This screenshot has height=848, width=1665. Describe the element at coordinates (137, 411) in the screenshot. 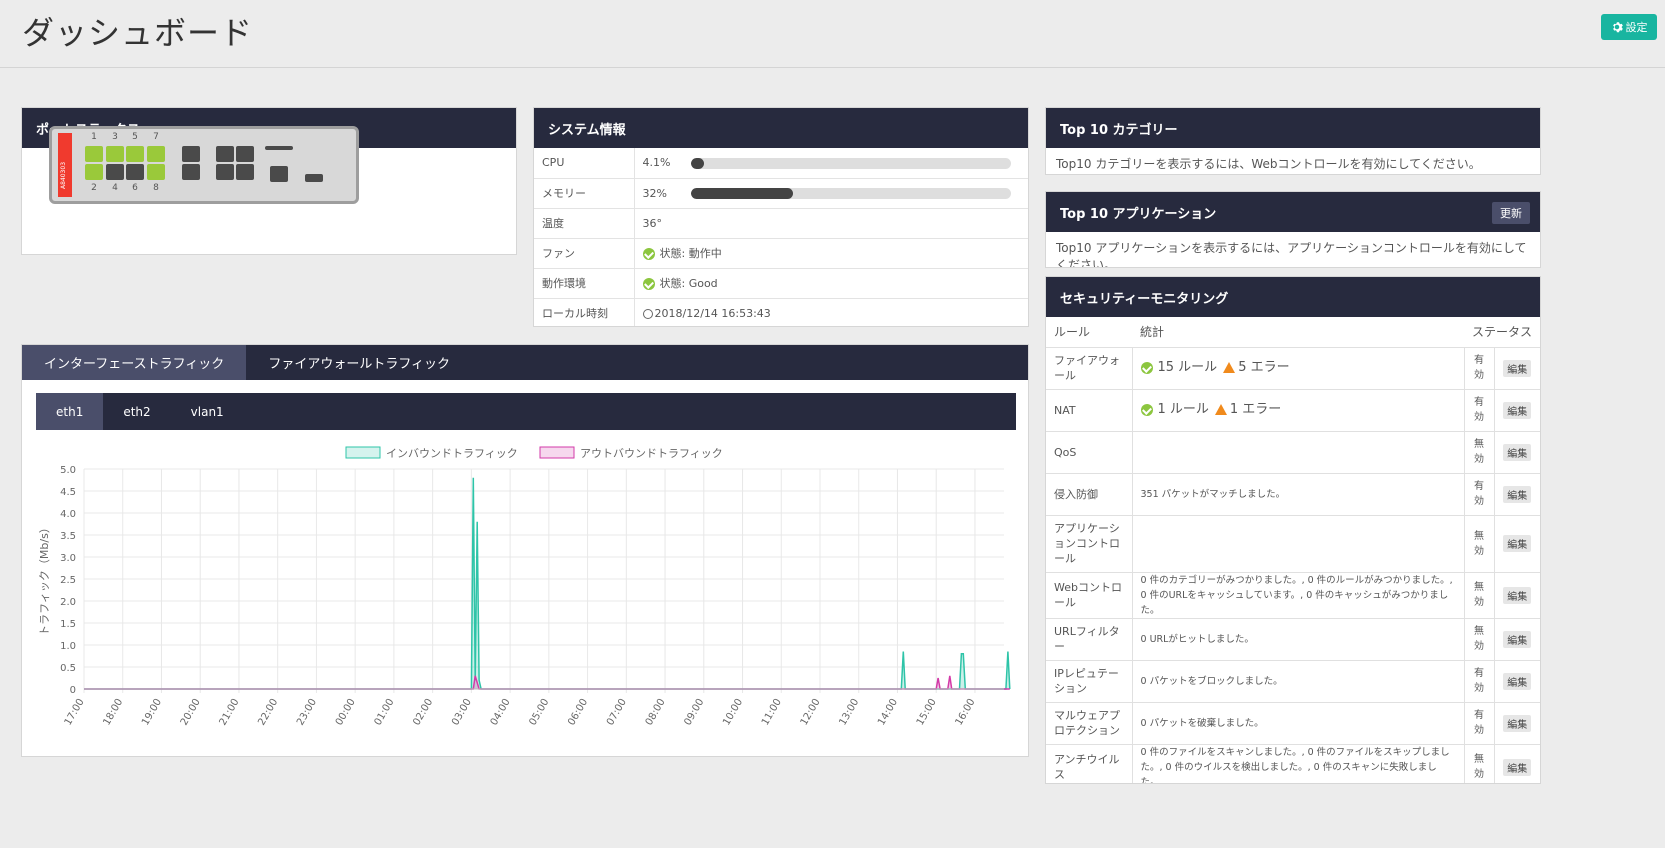

I see `subtab-eth2: eth2` at that location.